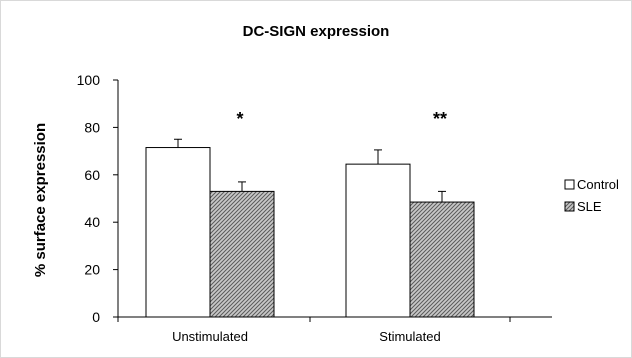 Image resolution: width=632 pixels, height=358 pixels. What do you see at coordinates (210, 336) in the screenshot?
I see `x-category-label: Unstimulated` at bounding box center [210, 336].